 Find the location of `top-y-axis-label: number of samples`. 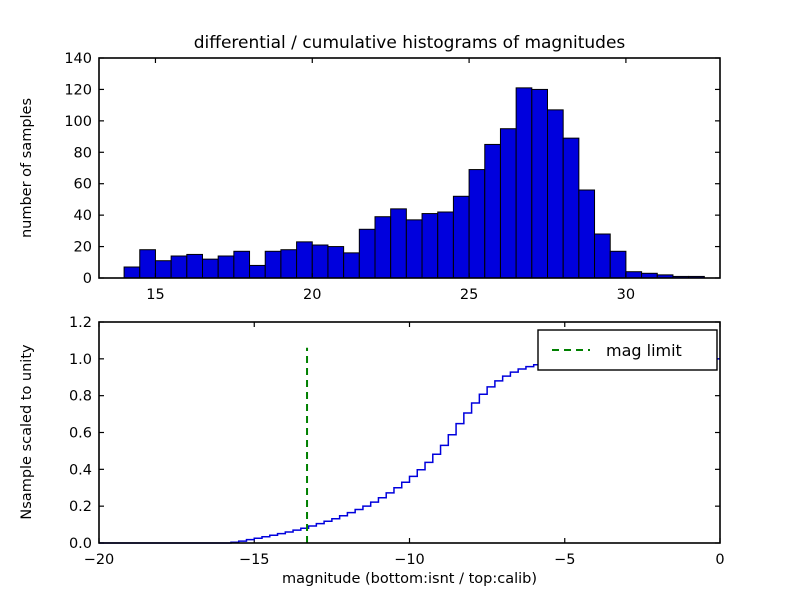

top-y-axis-label: number of samples is located at coordinates (27, 168).